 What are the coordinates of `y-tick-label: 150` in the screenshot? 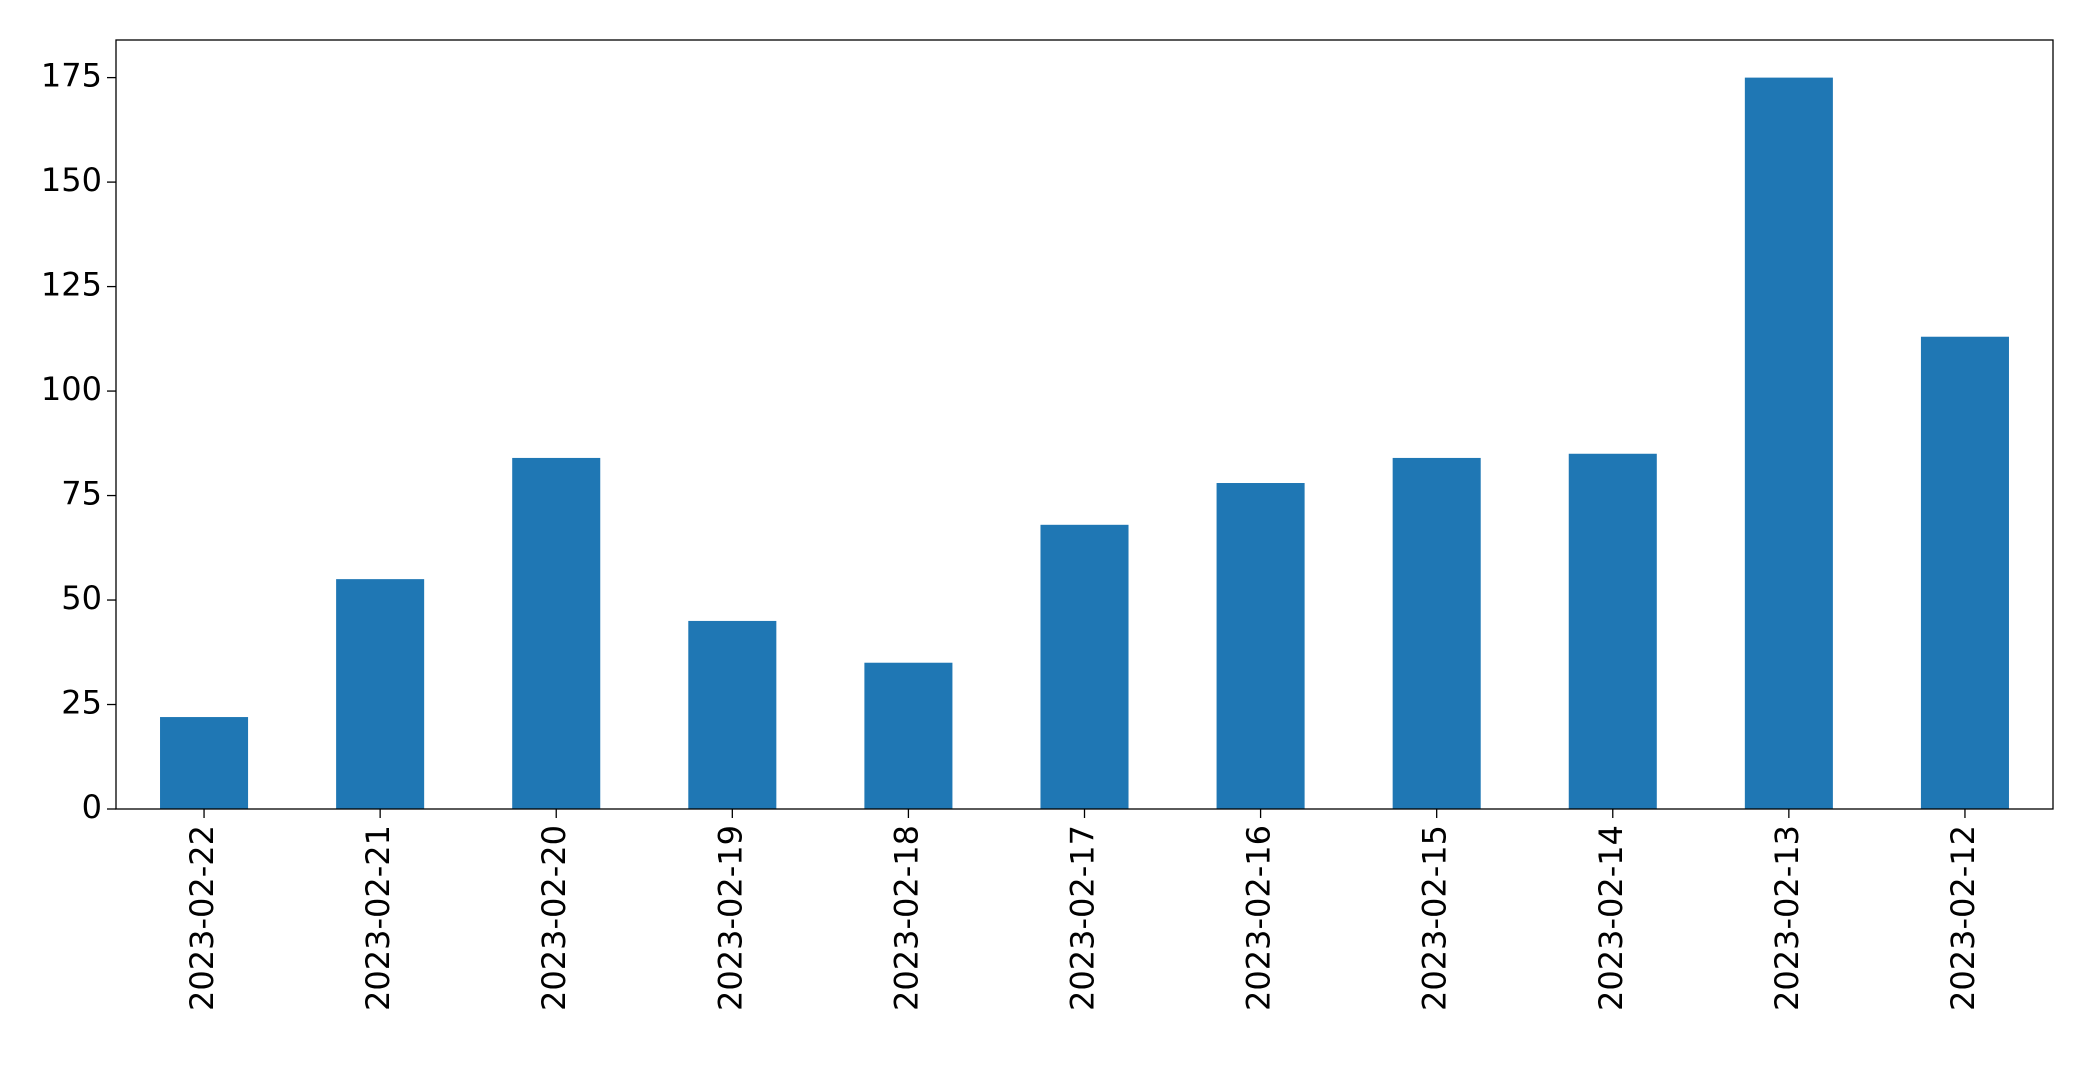 It's located at (71, 180).